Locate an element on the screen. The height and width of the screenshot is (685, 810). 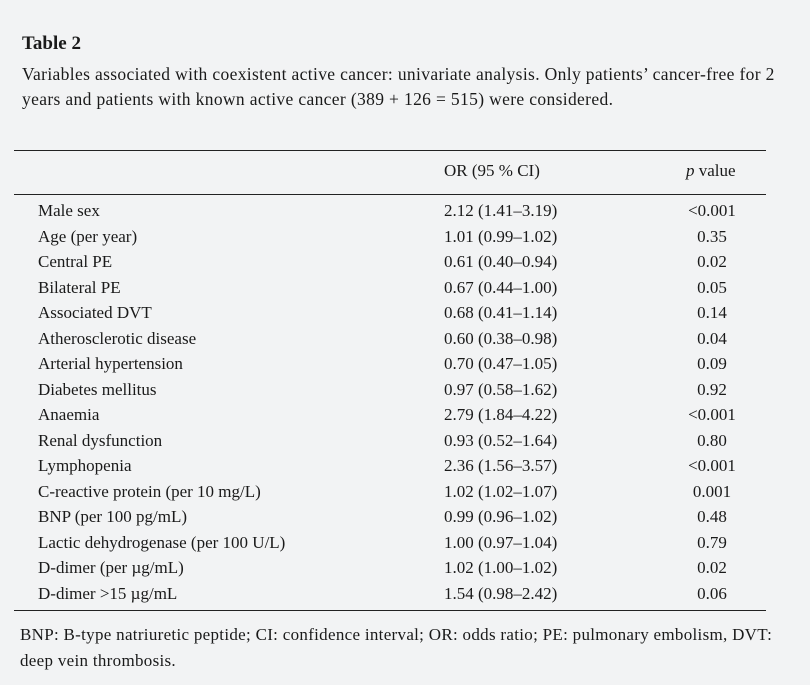
variable-cell: Anaemia is located at coordinates (69, 414).